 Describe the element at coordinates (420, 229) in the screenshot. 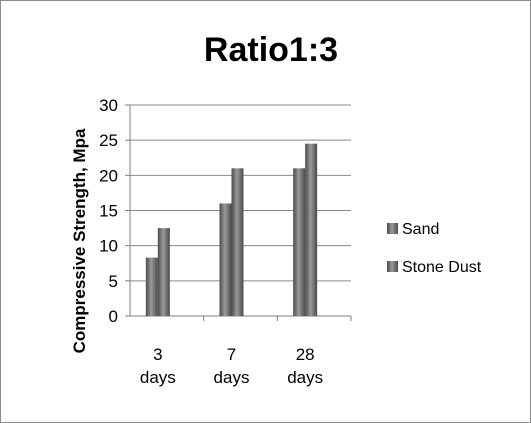

I see `legend-label: Sand` at that location.